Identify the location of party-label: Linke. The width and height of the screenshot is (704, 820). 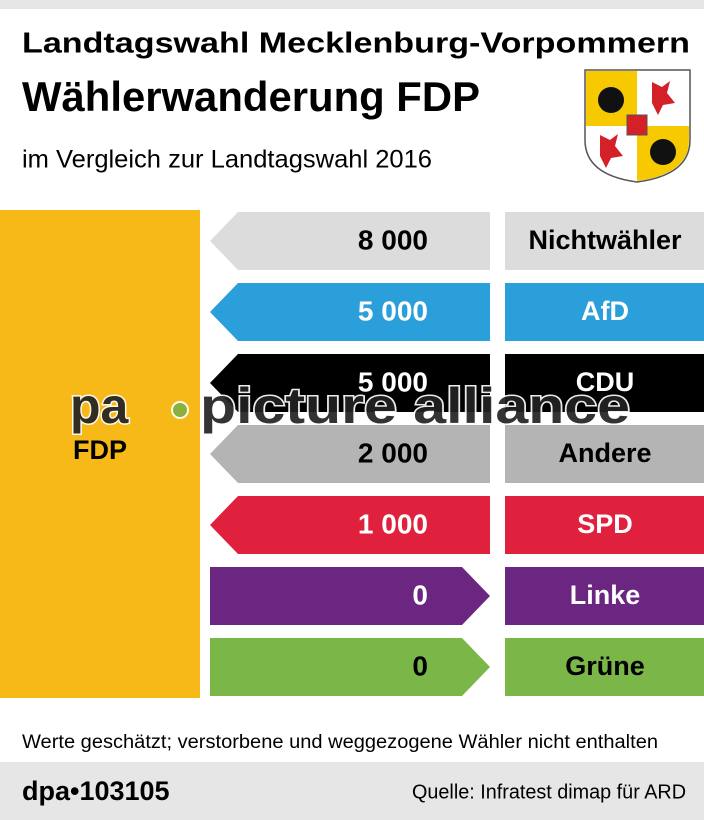
(605, 595).